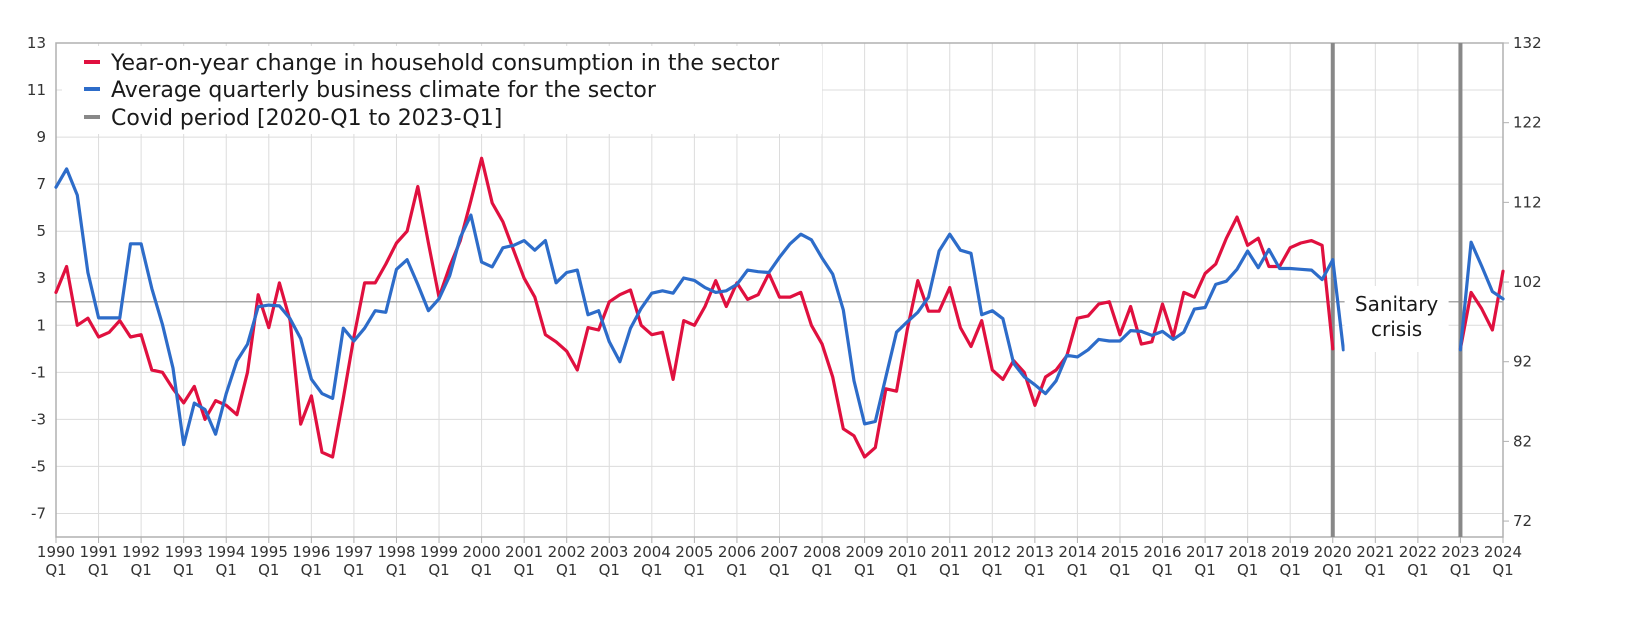 This screenshot has width=1636, height=624. I want to click on x-tick-year-label: 2024, so click(1503, 552).